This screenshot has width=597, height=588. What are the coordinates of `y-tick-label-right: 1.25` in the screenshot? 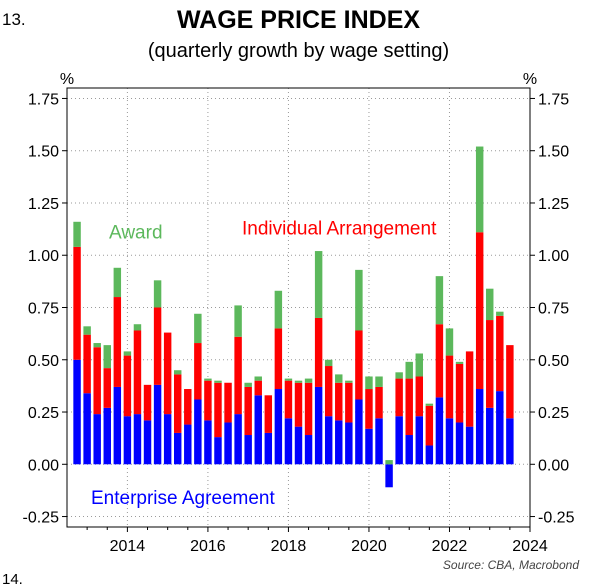 It's located at (553, 204).